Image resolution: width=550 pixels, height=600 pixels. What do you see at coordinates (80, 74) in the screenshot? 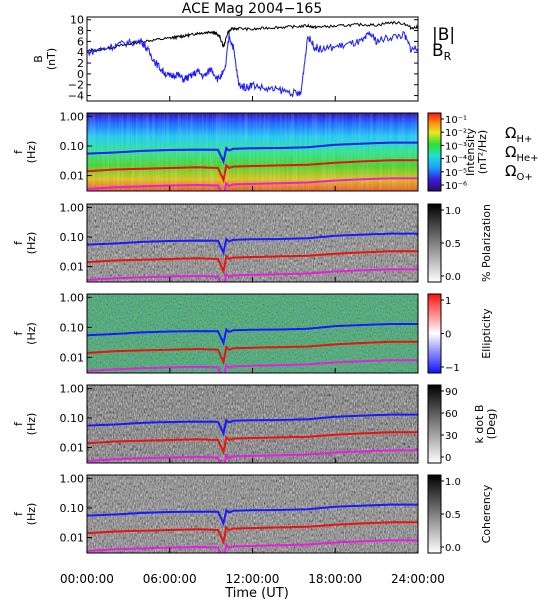
I see `b-ytick-label: 0` at bounding box center [80, 74].